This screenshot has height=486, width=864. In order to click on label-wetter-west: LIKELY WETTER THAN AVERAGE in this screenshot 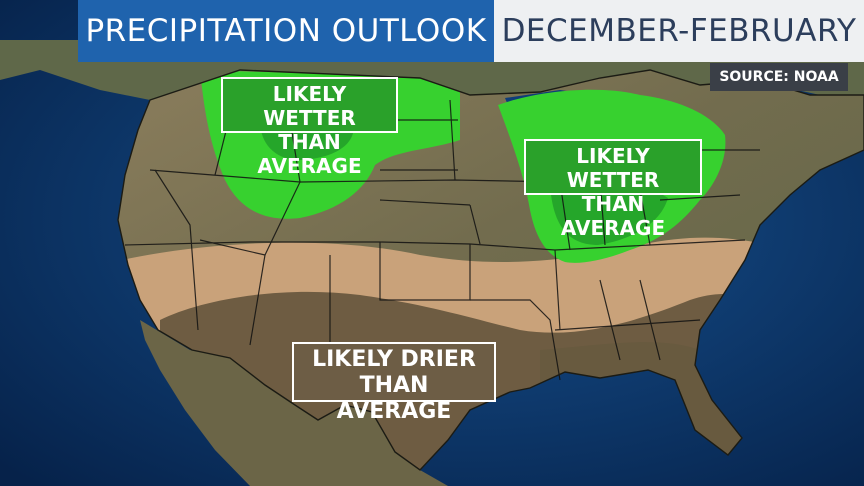, I will do `click(309, 127)`.